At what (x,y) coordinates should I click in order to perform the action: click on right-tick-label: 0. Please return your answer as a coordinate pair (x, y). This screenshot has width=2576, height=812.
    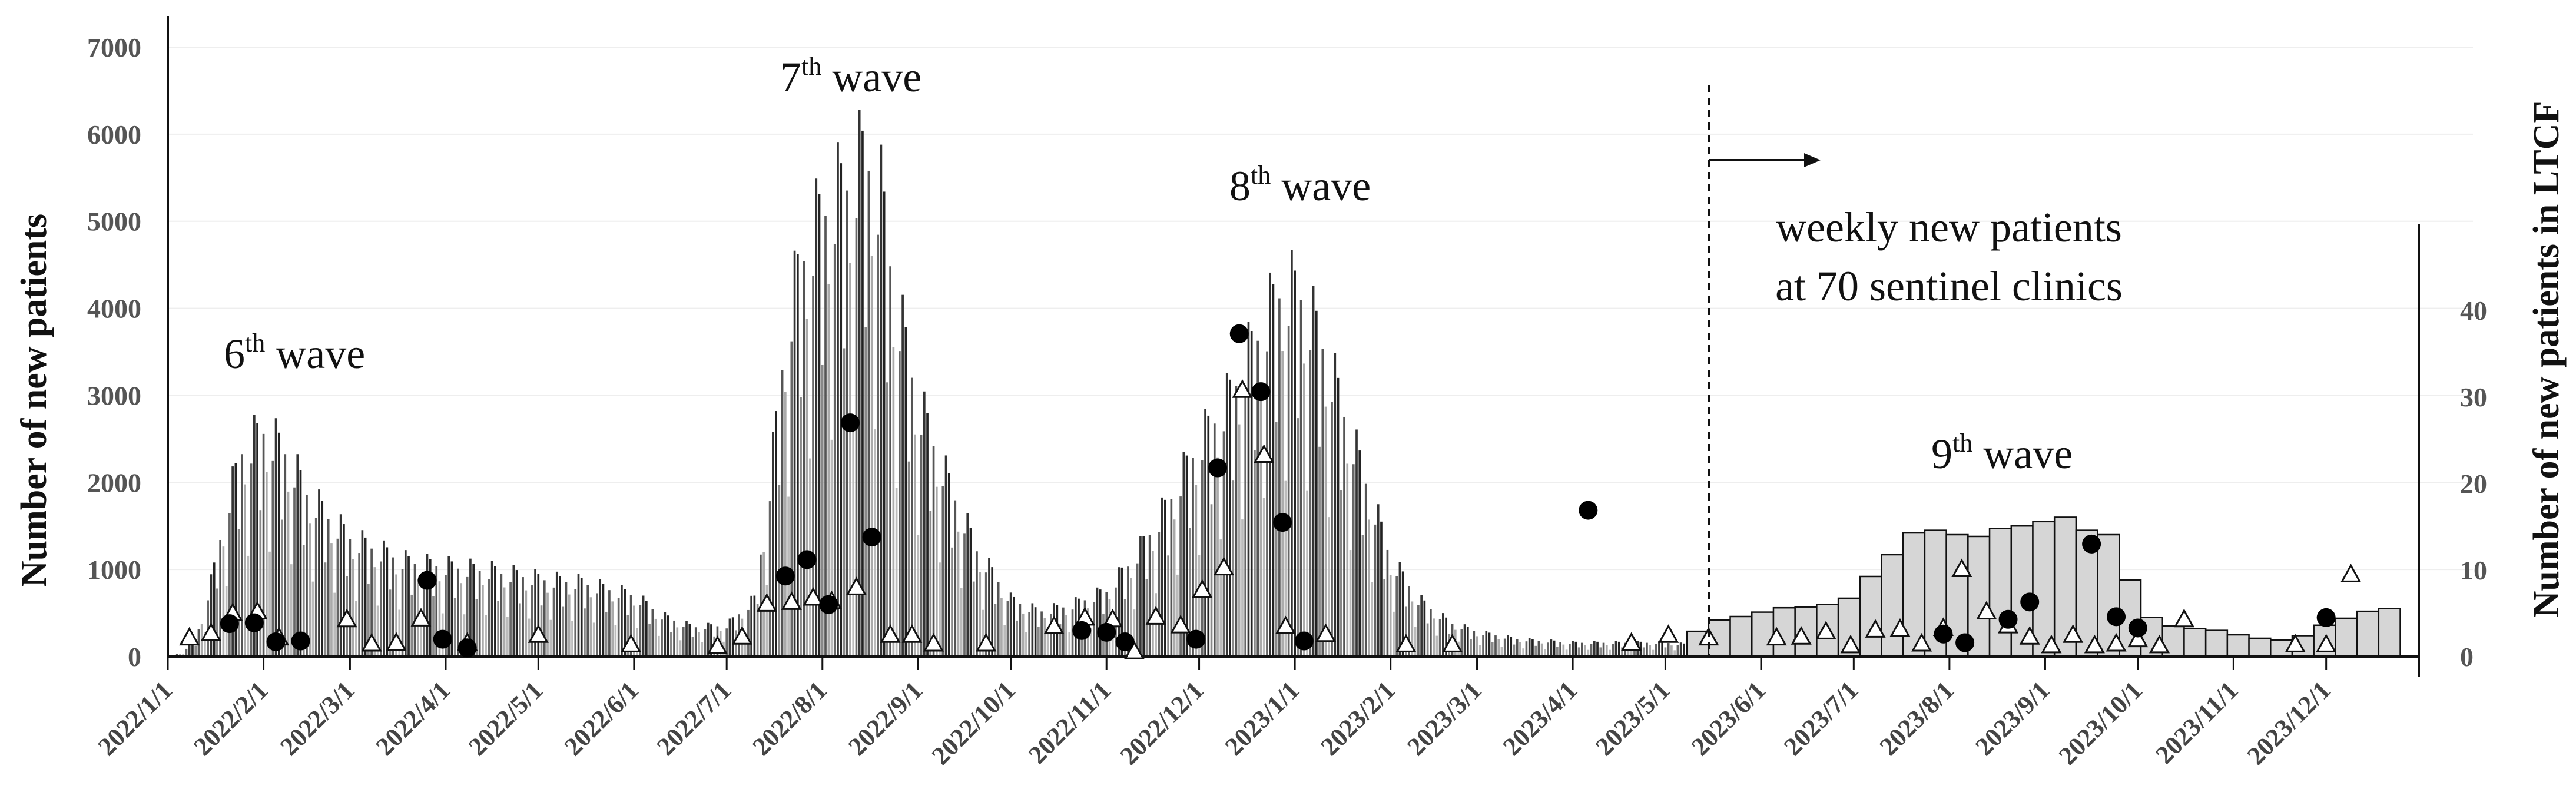
    Looking at the image, I should click on (2467, 657).